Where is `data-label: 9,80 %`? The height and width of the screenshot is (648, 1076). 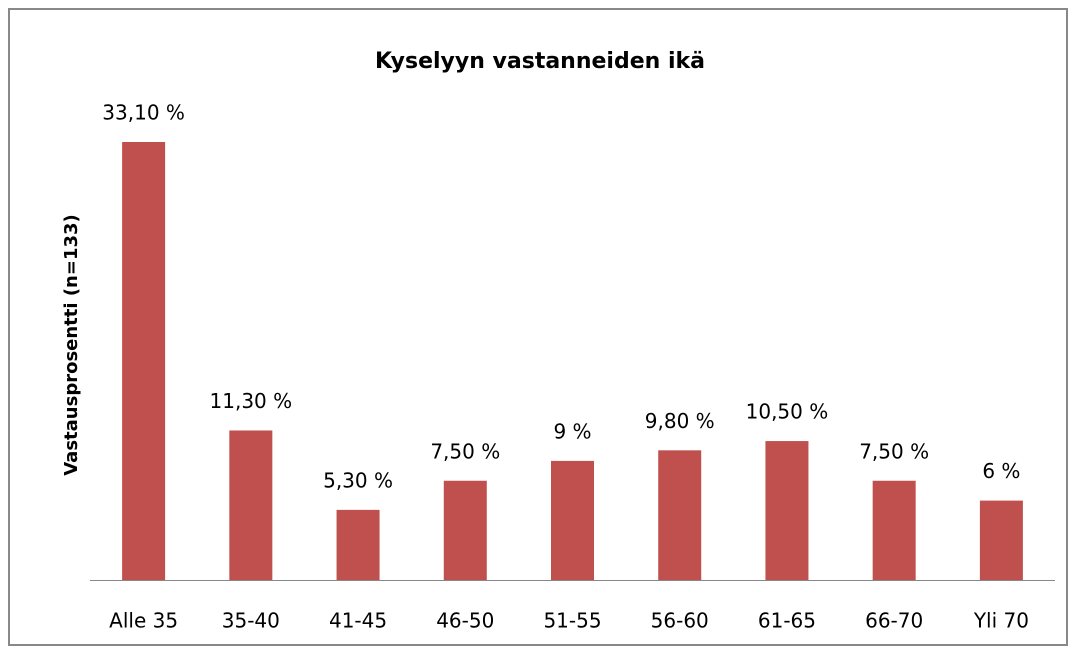 data-label: 9,80 % is located at coordinates (680, 421).